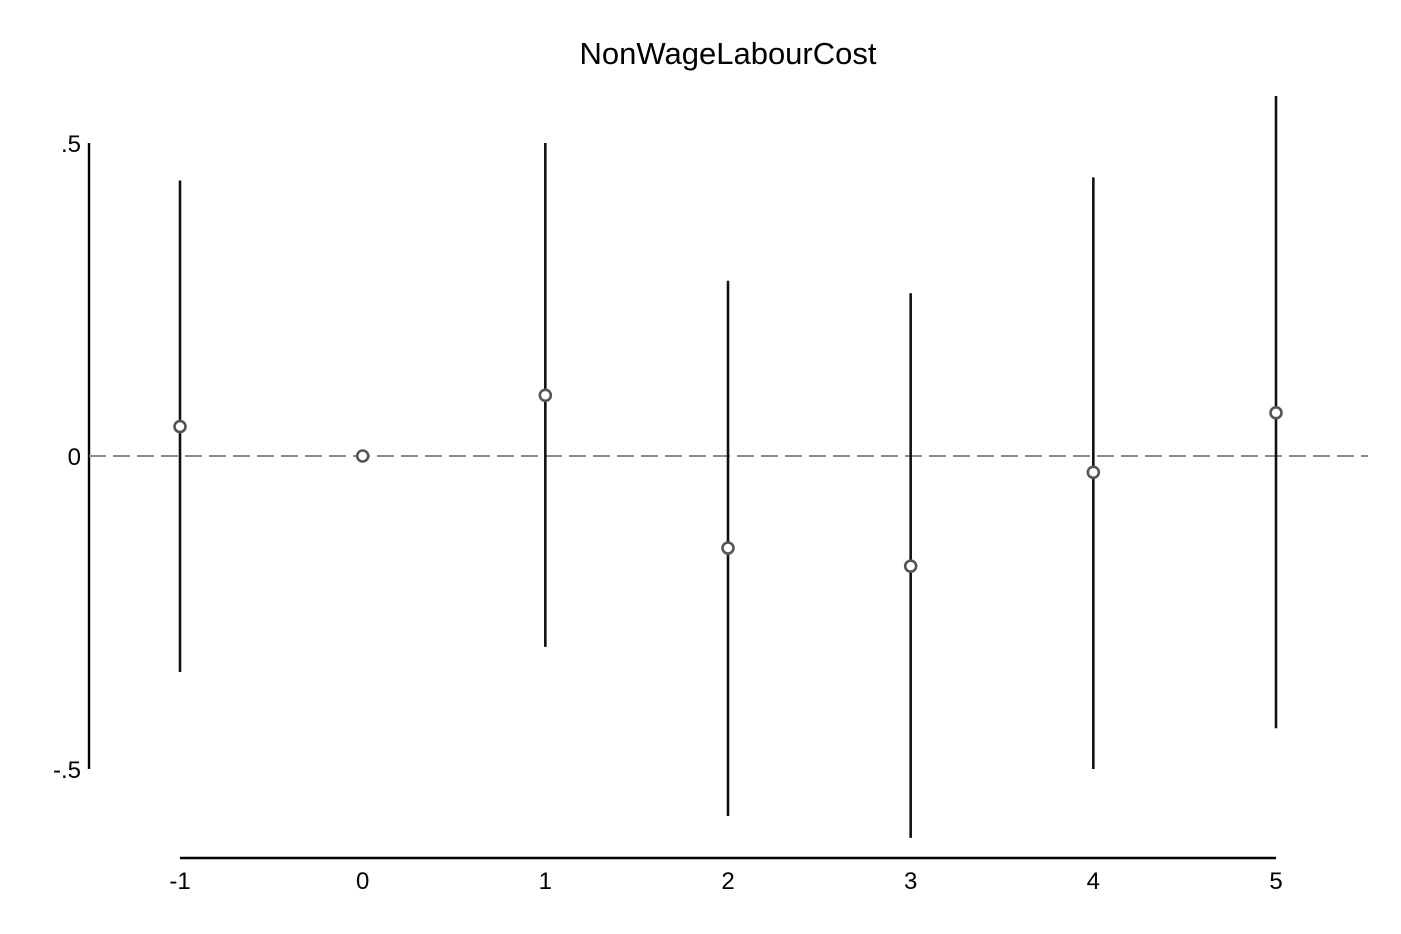  What do you see at coordinates (545, 881) in the screenshot?
I see `x-tick-label: 1` at bounding box center [545, 881].